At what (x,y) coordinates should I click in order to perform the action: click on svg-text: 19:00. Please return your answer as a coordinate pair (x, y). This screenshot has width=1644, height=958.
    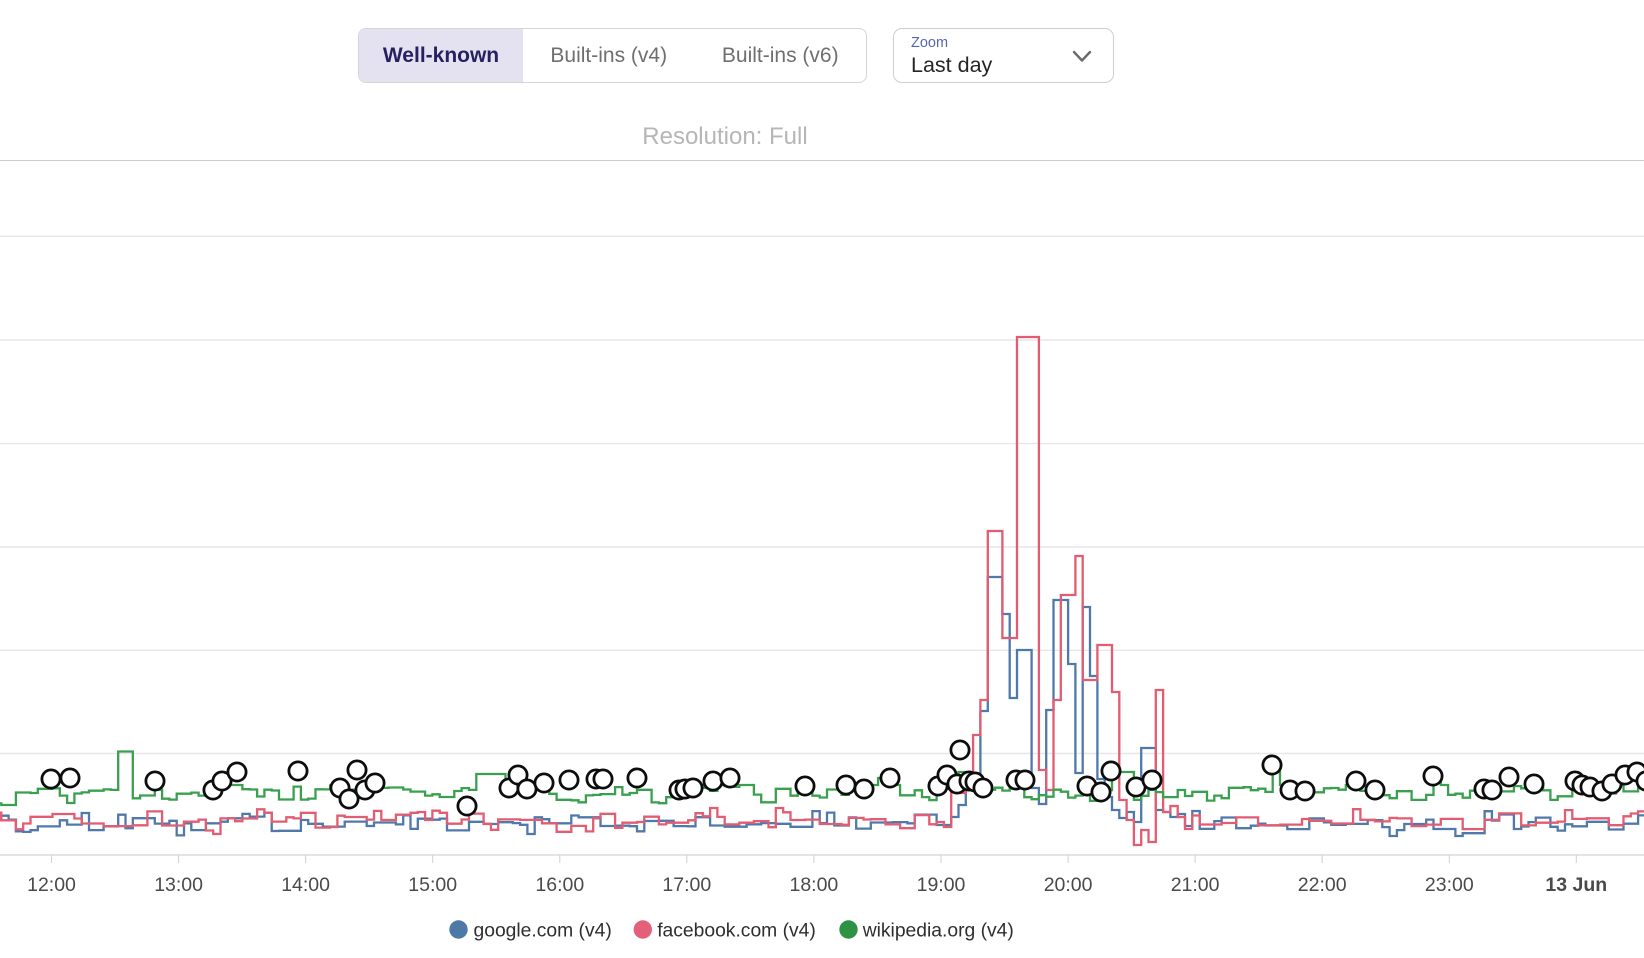
    Looking at the image, I should click on (941, 885).